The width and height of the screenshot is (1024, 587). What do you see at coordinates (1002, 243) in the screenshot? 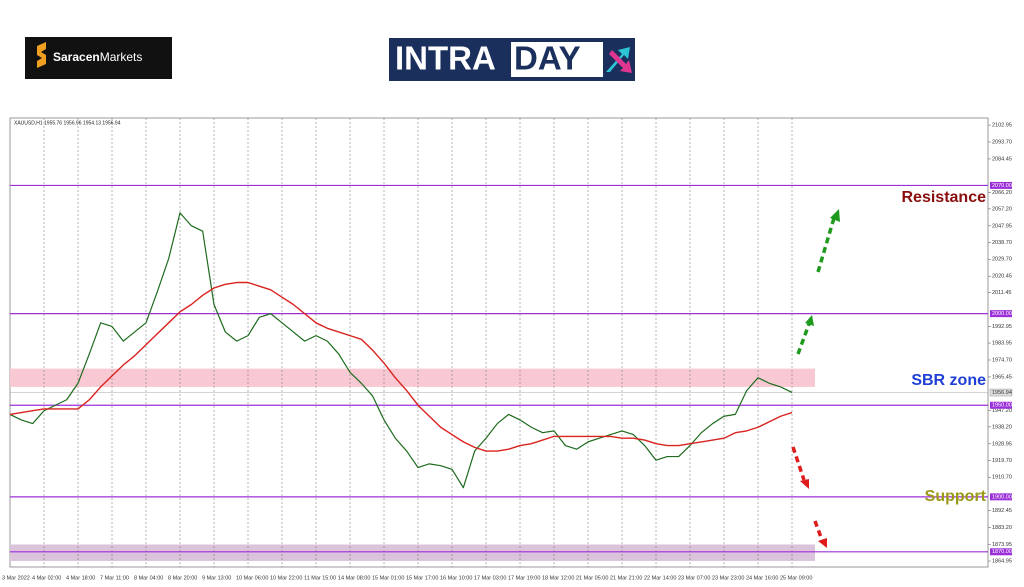
I see `y-tick-label: 2038.70` at bounding box center [1002, 243].